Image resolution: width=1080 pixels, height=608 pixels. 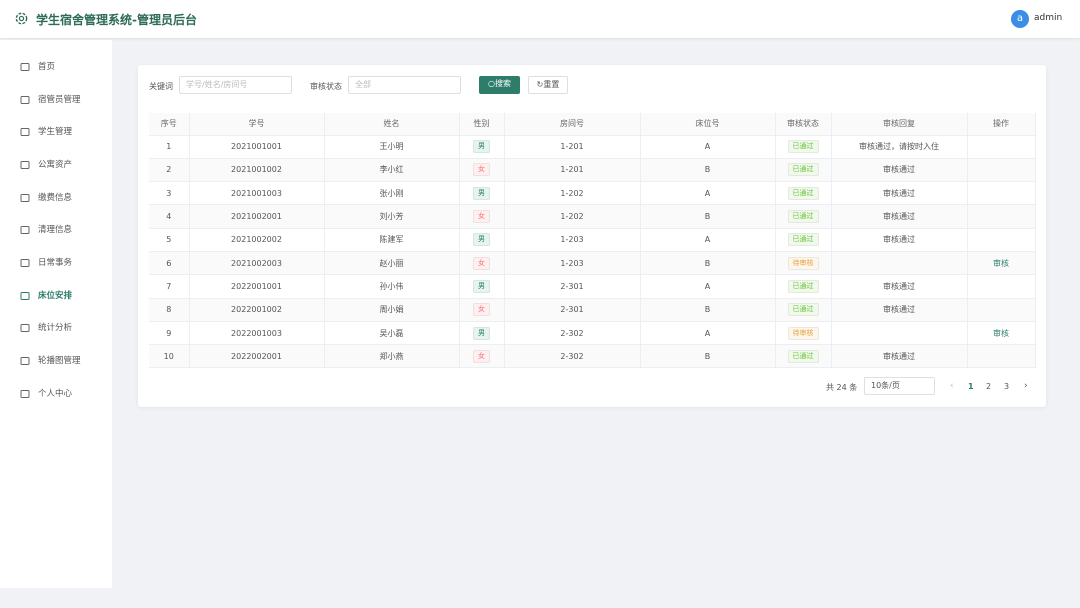 I want to click on page-number: 1, so click(x=971, y=386).